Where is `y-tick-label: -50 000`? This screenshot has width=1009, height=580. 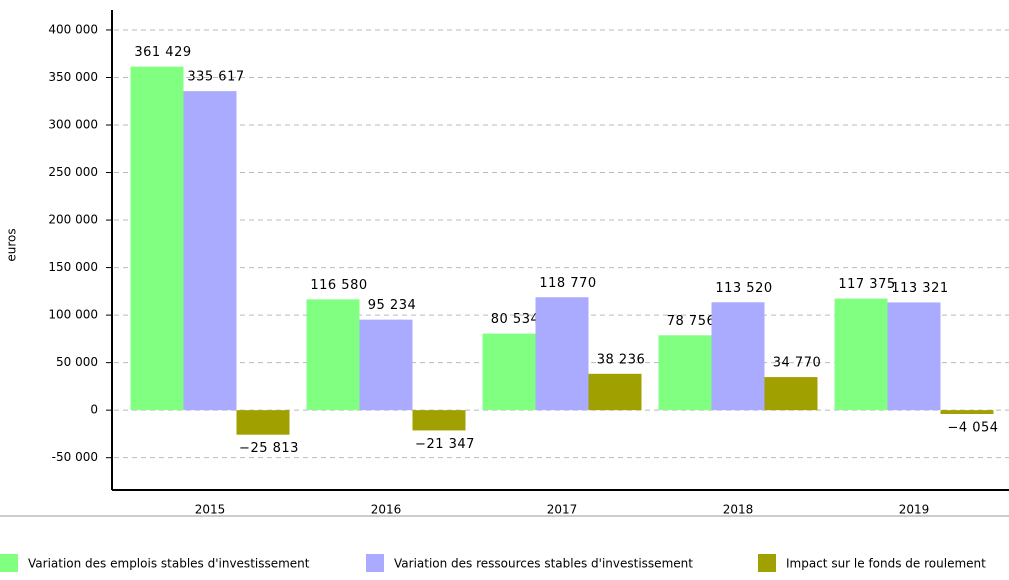 y-tick-label: -50 000 is located at coordinates (75, 457).